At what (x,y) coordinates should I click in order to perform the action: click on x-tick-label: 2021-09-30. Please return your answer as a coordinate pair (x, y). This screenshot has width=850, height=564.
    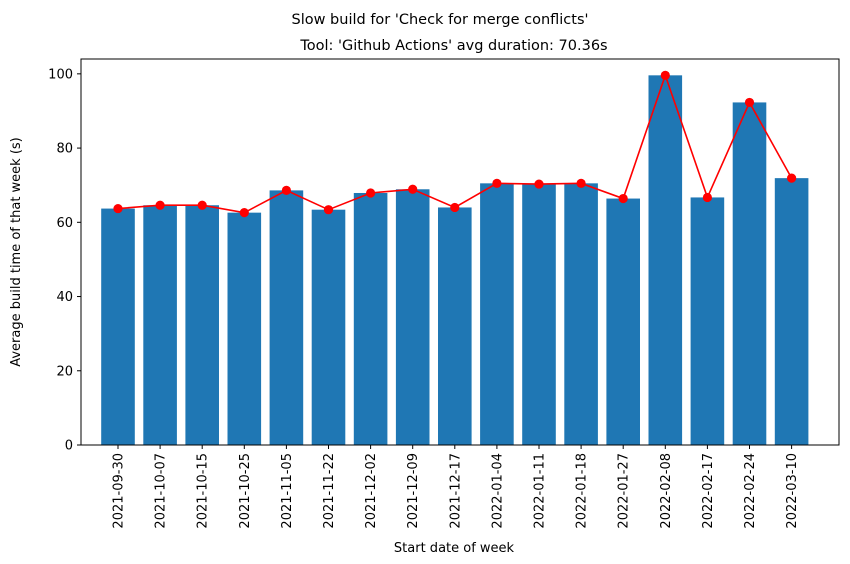
    Looking at the image, I should click on (119, 491).